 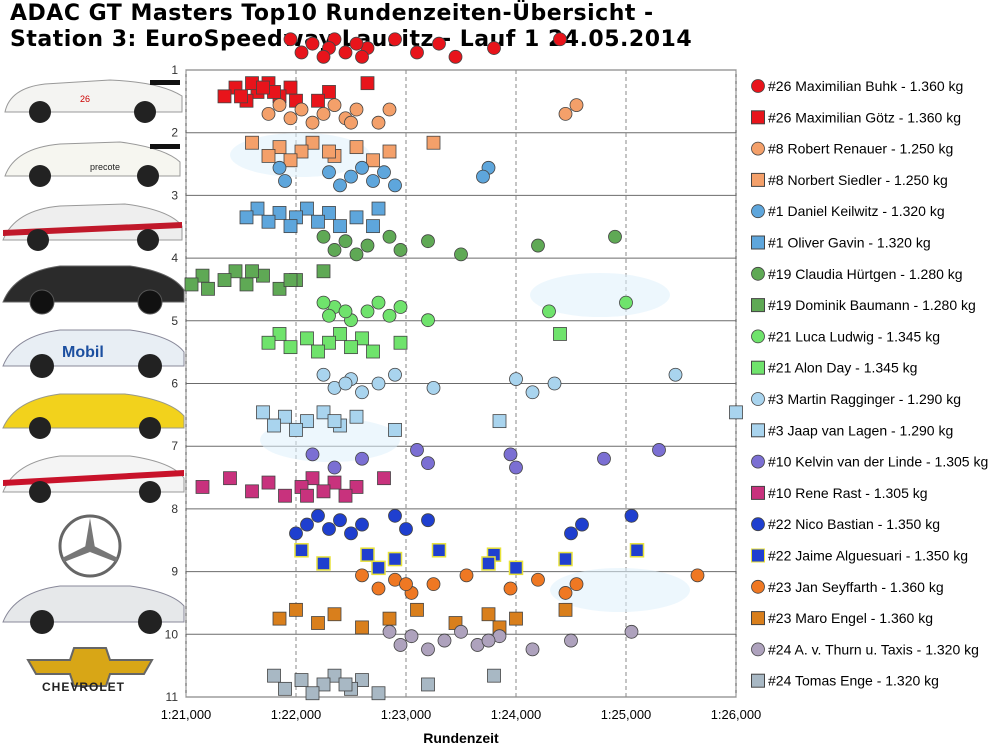 I want to click on legend-item: #23 Maro Engel - 1.360 kg, so click(x=842, y=618).